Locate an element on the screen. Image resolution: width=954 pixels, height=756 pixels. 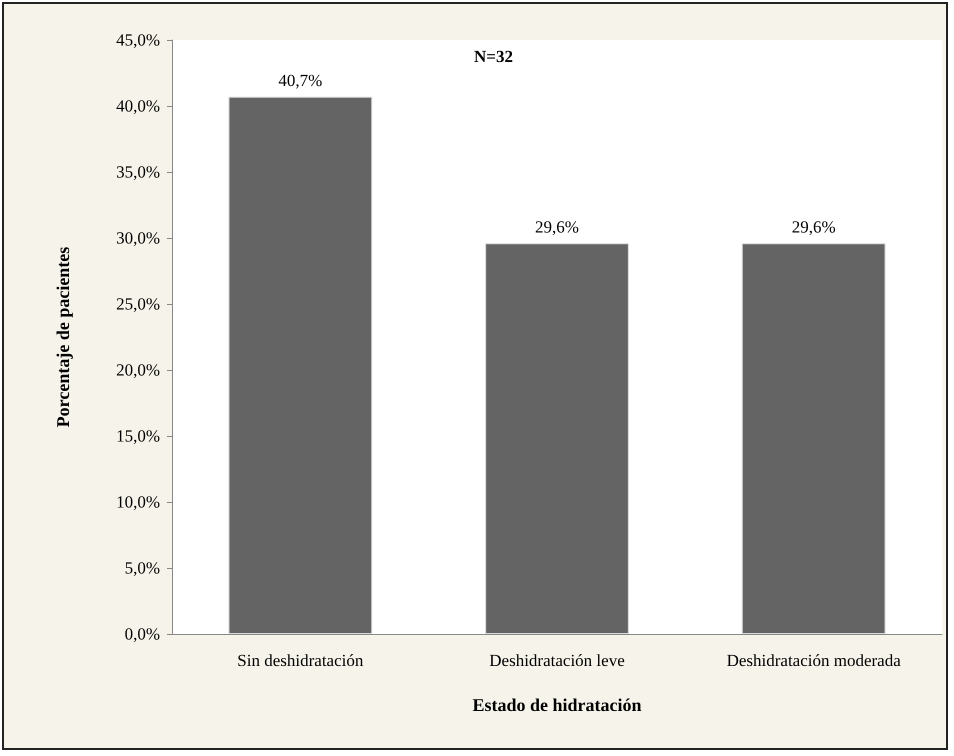
x-tick-label: Sin deshidratación is located at coordinates (300, 660).